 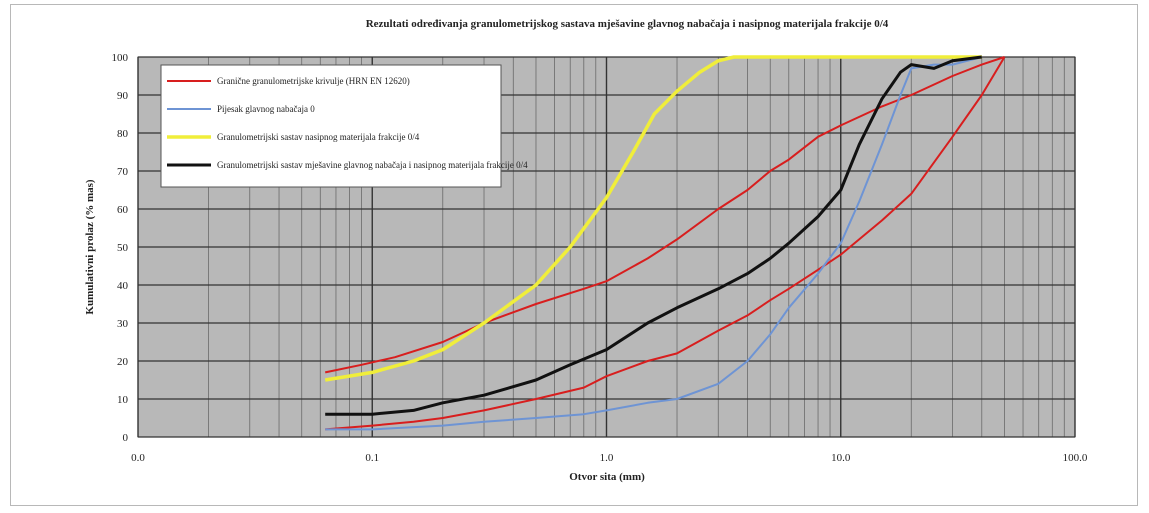 I want to click on legend-box, so click(x=331, y=126).